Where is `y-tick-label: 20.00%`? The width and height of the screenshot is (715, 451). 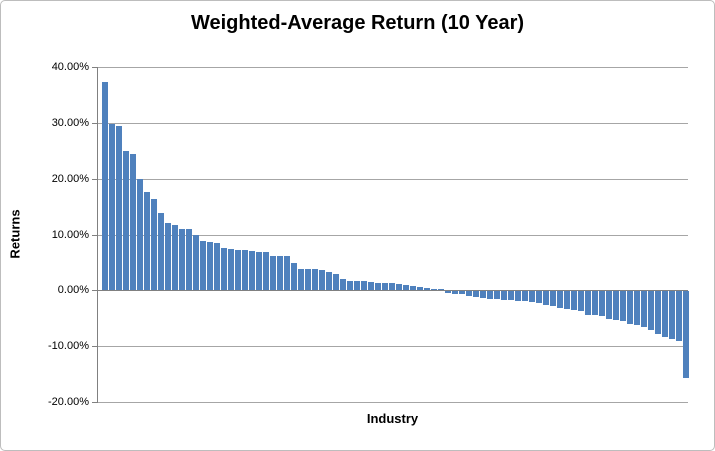
y-tick-label: 20.00% is located at coordinates (70, 178).